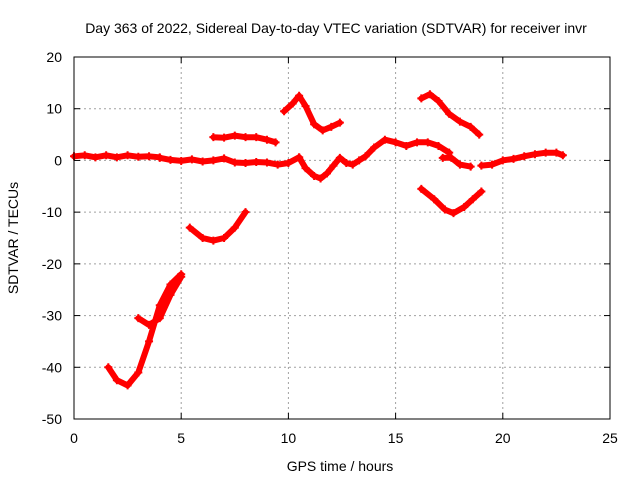 Image resolution: width=640 pixels, height=480 pixels. I want to click on y-axis-label: SDTVAR / TECUs, so click(13, 238).